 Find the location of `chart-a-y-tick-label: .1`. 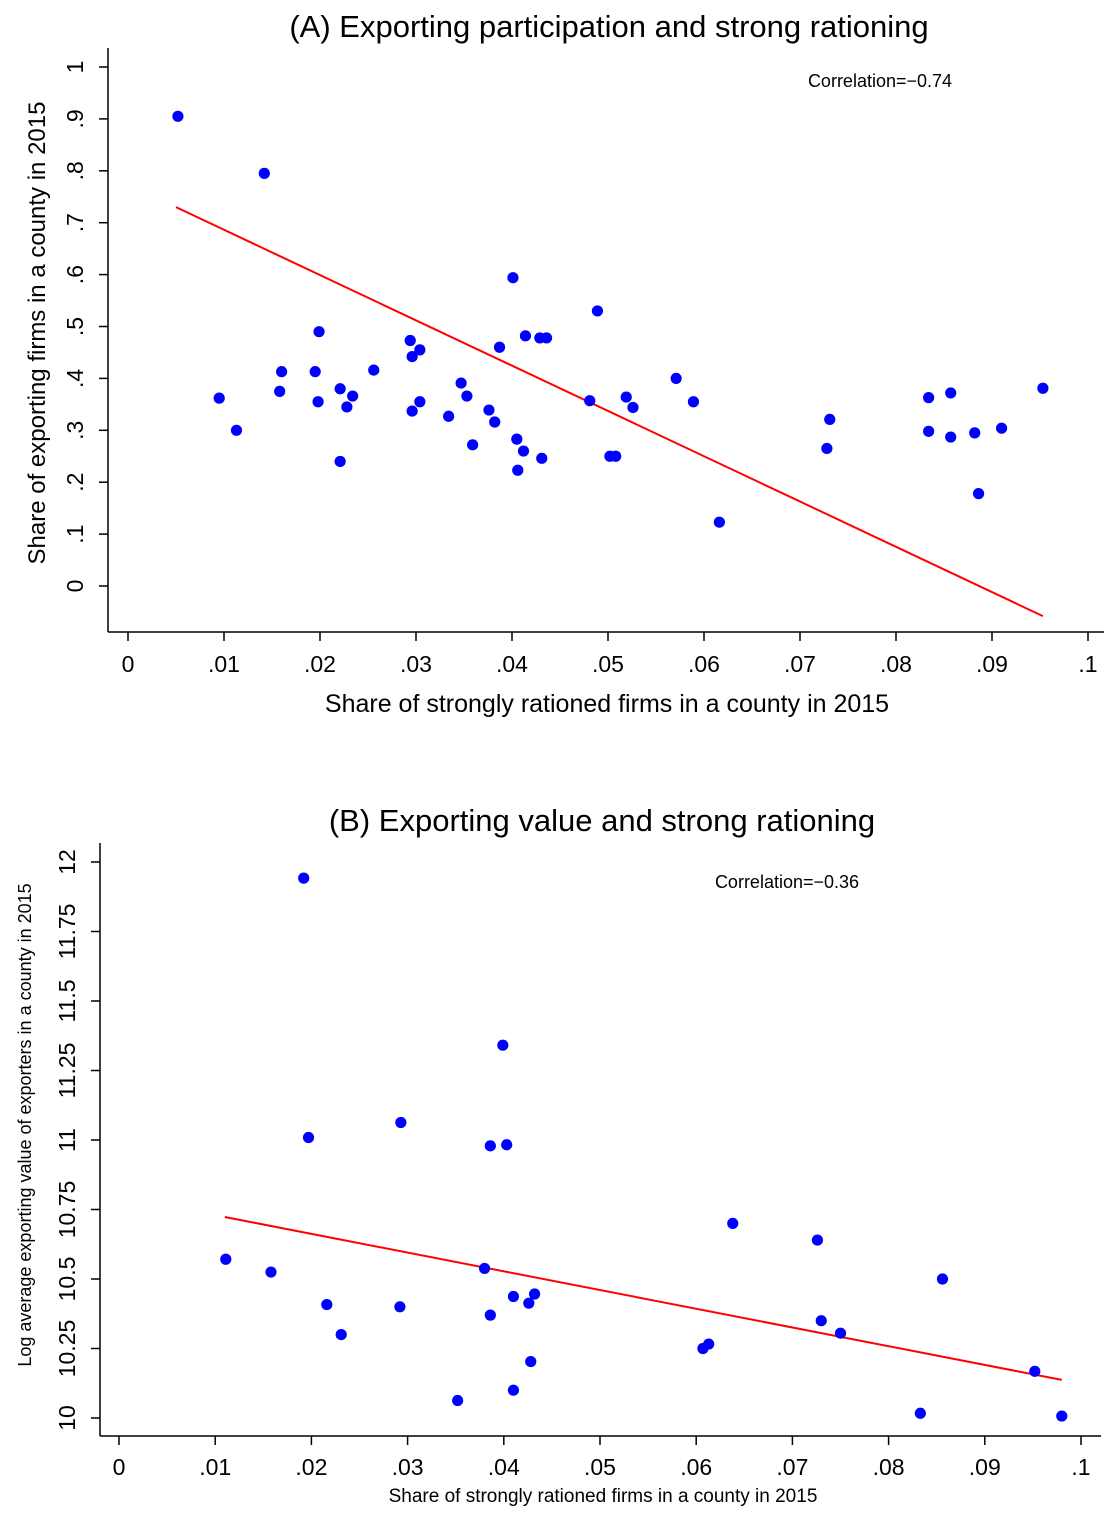

chart-a-y-tick-label: .1 is located at coordinates (75, 534).